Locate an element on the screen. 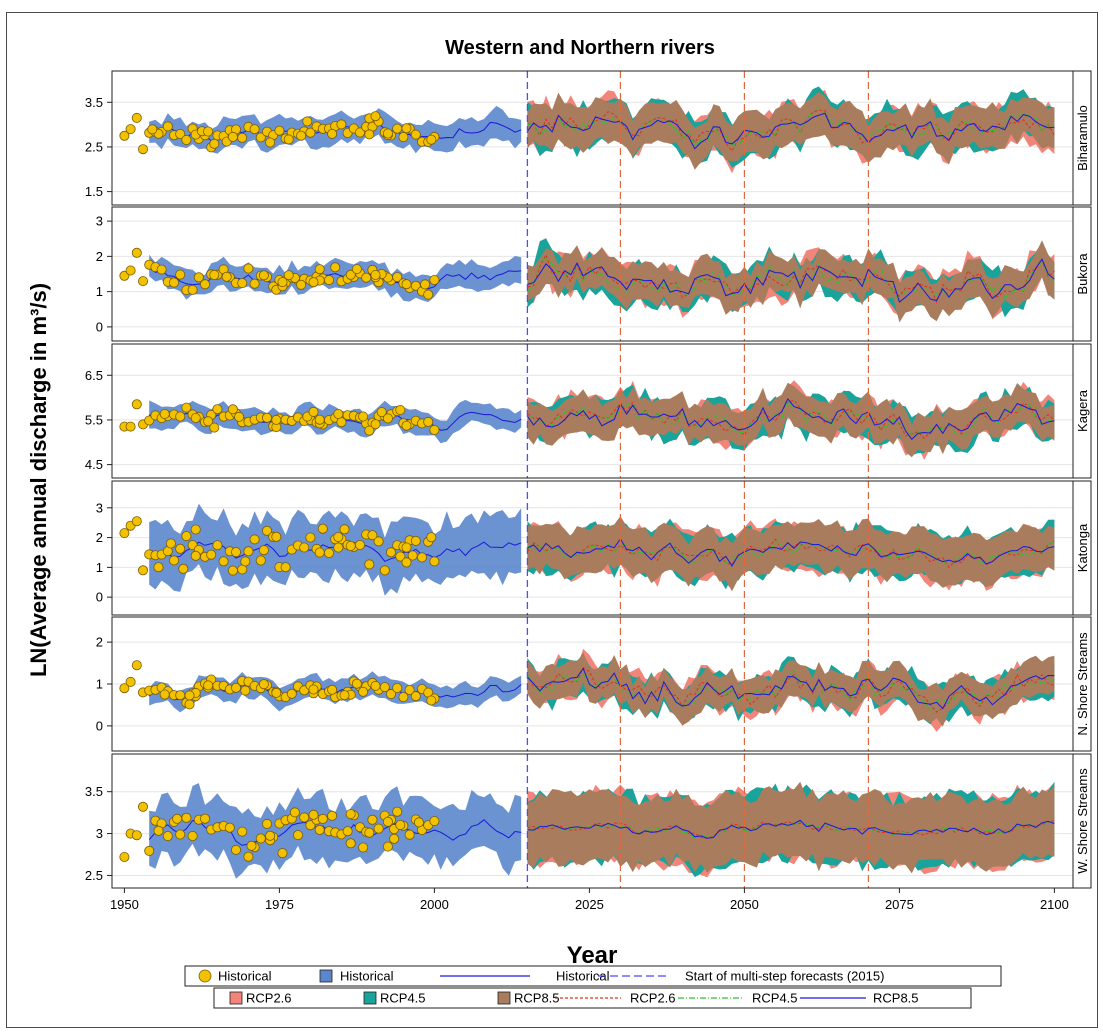 The height and width of the screenshot is (1032, 1103). legend-swatch-historical-band is located at coordinates (326, 976).